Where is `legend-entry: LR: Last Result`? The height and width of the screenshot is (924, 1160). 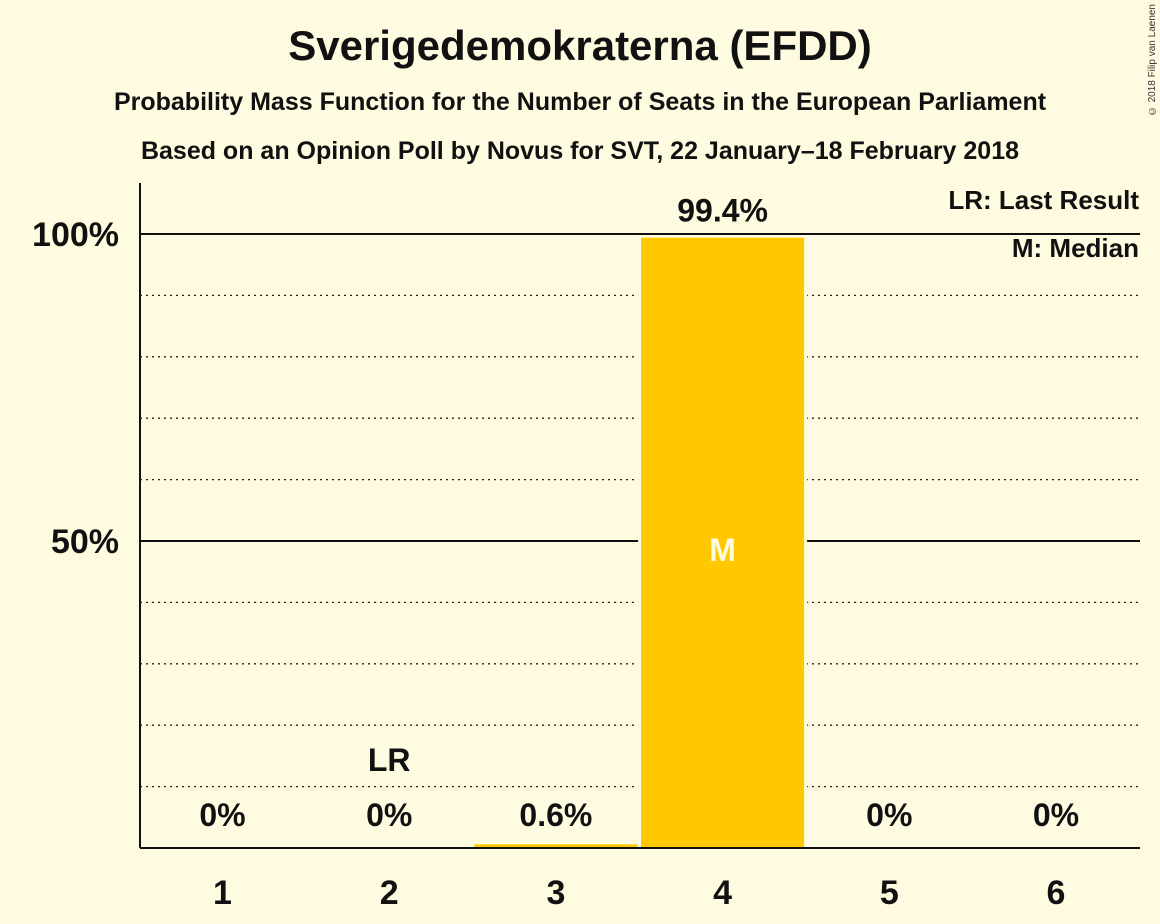 legend-entry: LR: Last Result is located at coordinates (1043, 200).